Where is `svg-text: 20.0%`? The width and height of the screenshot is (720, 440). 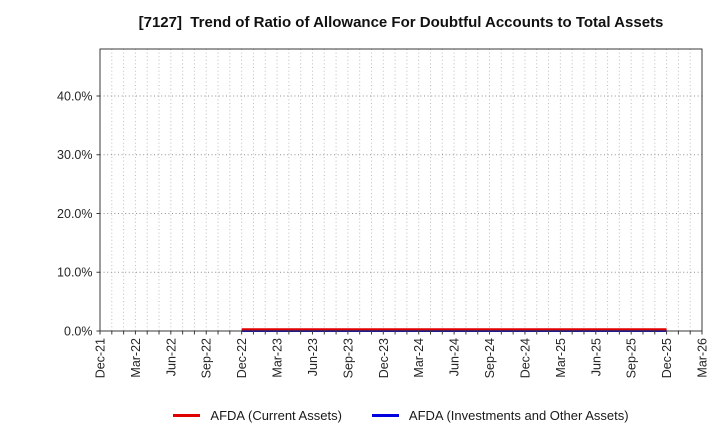 svg-text: 20.0% is located at coordinates (74, 214).